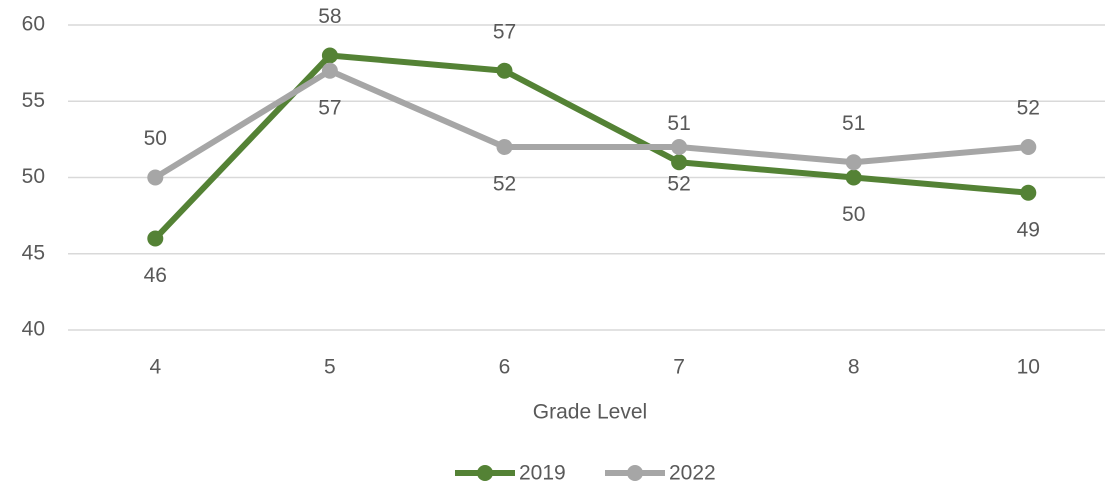  I want to click on data-label: 46, so click(155, 275).